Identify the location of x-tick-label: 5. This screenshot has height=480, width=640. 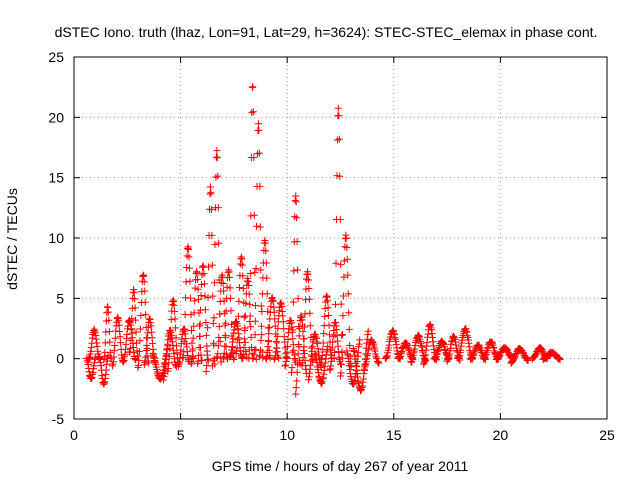
(181, 435).